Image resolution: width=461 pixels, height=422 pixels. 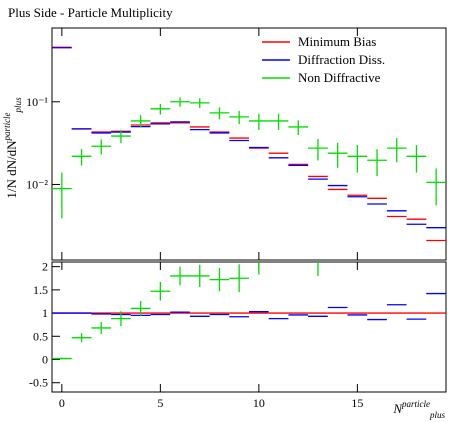 What do you see at coordinates (12, 148) in the screenshot?
I see `y-axis-label: 1/N dN/dNparticleplus` at bounding box center [12, 148].